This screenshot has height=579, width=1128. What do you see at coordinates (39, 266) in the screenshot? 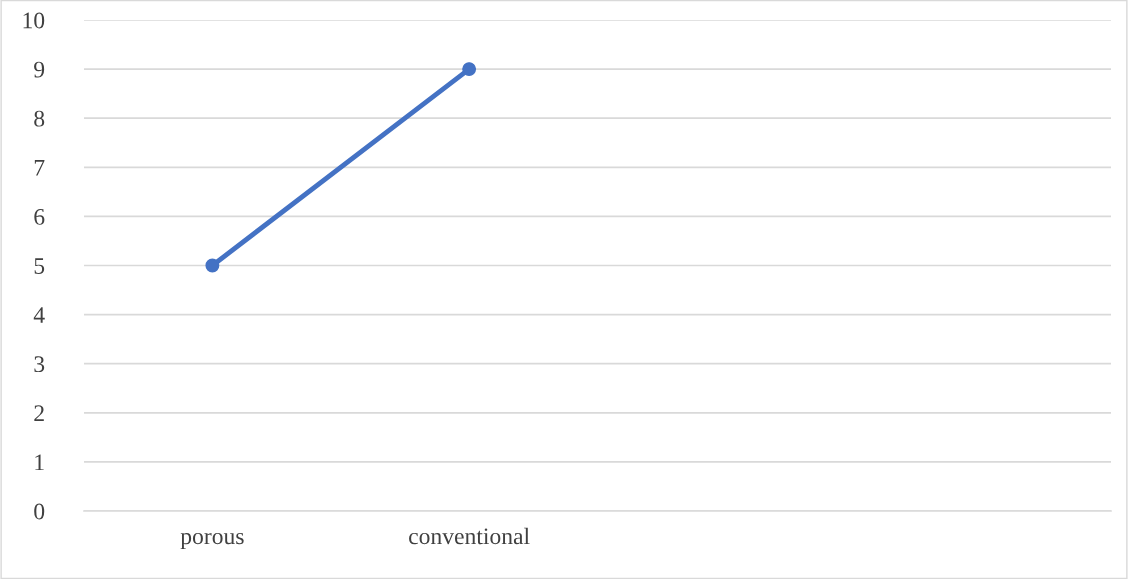
I see `y-tick-label: 5` at bounding box center [39, 266].